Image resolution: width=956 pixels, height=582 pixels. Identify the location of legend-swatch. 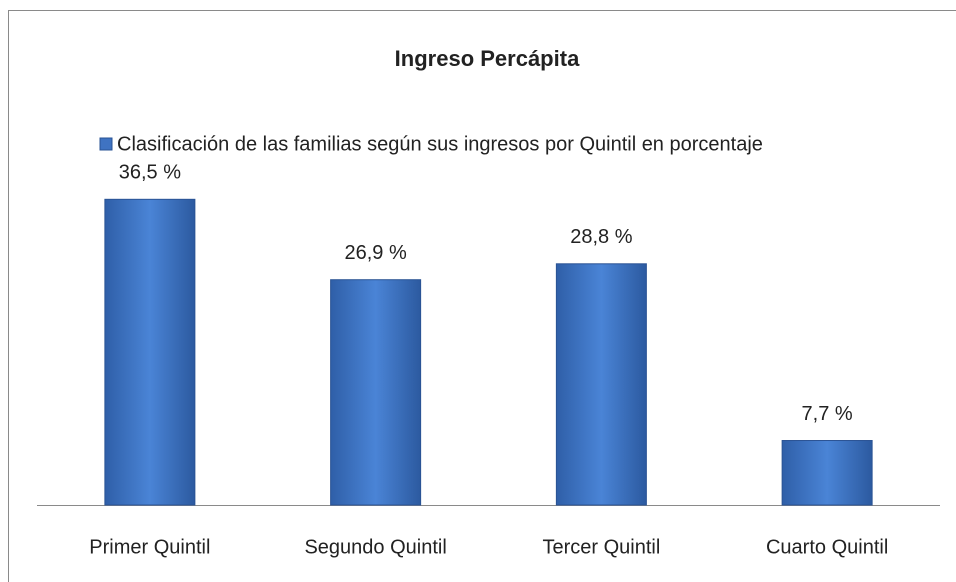
(106, 144).